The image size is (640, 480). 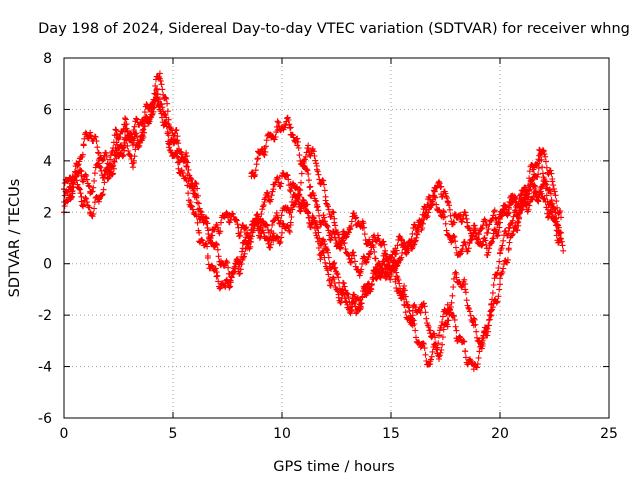 I want to click on y-axis-label: SDTVAR / TECUs, so click(x=15, y=238).